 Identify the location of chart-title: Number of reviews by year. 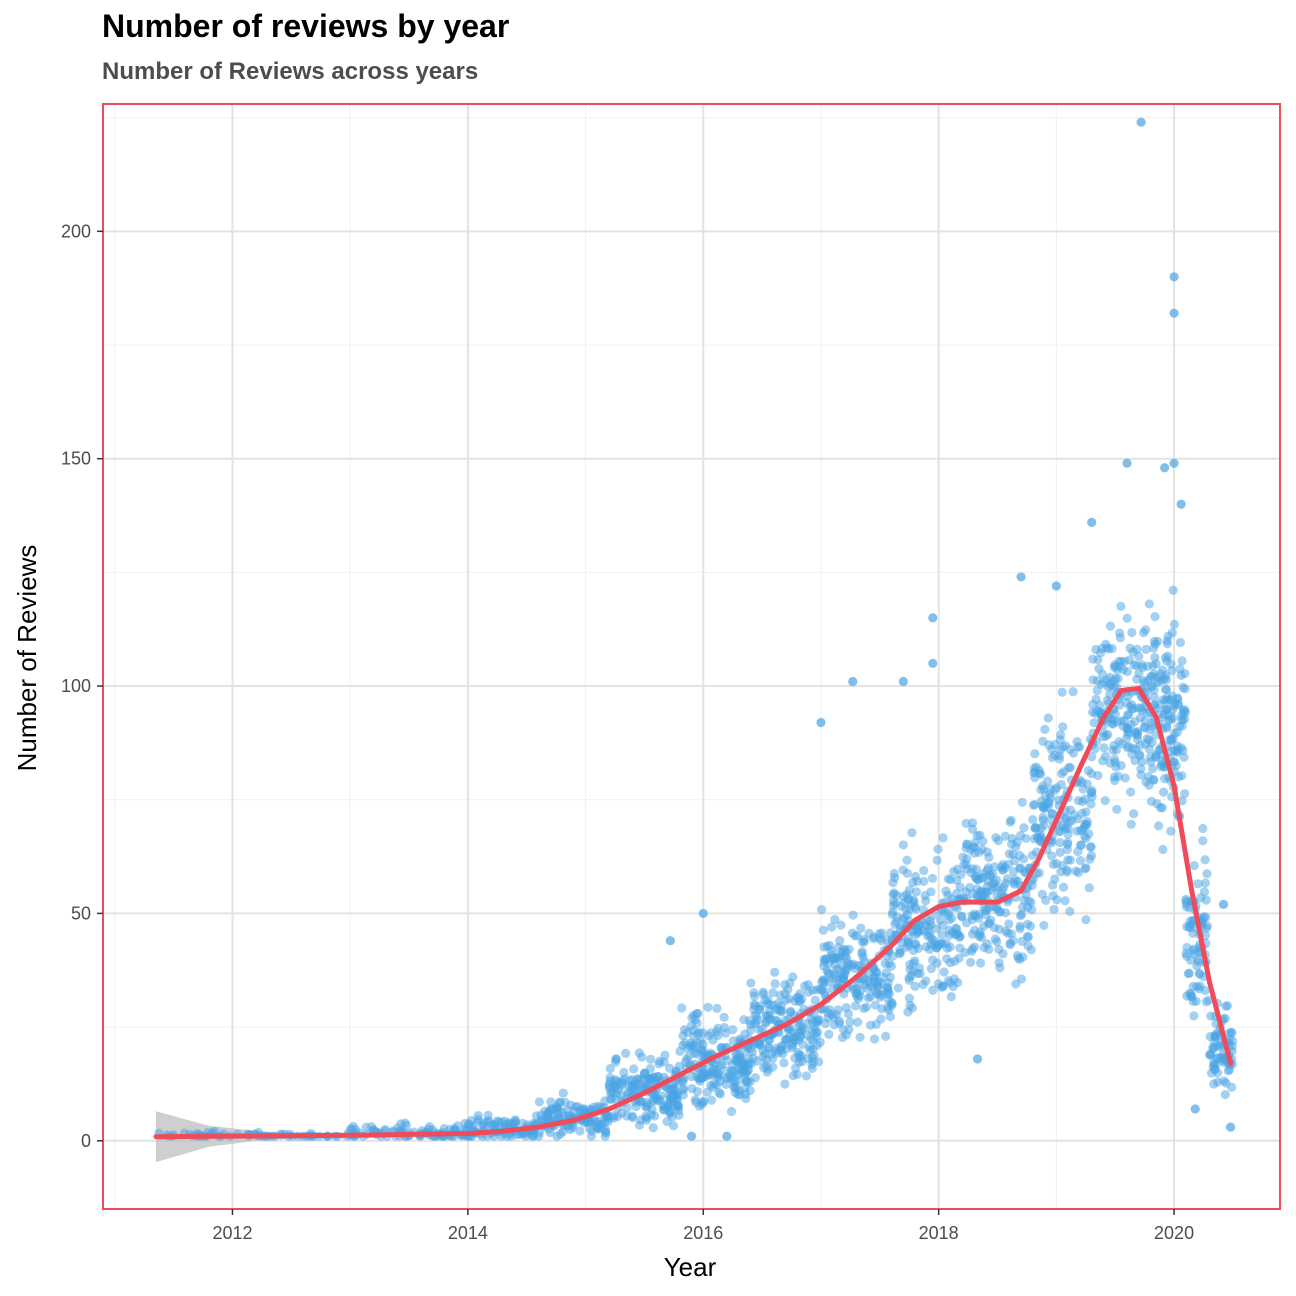
(306, 26).